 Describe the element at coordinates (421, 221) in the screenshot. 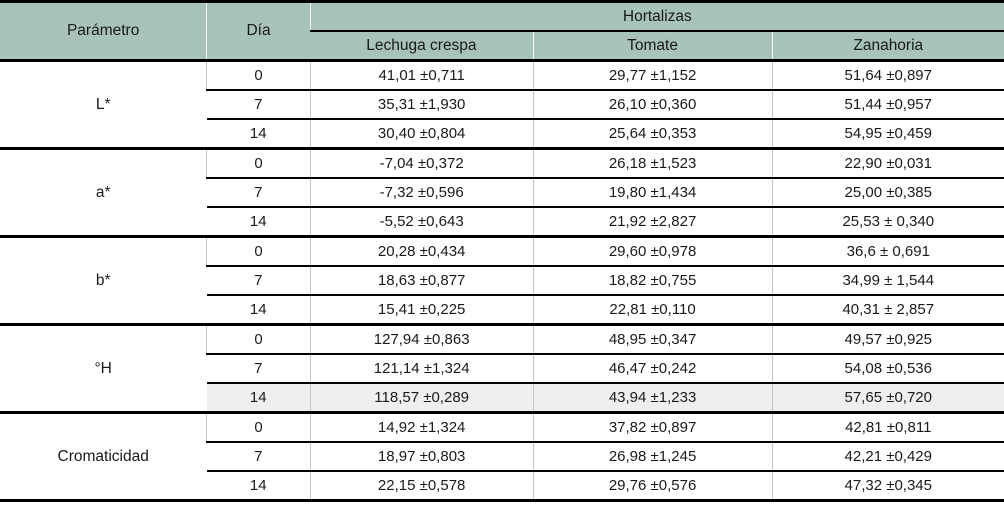

I see `cell-value: -5,52 ±0,643` at that location.